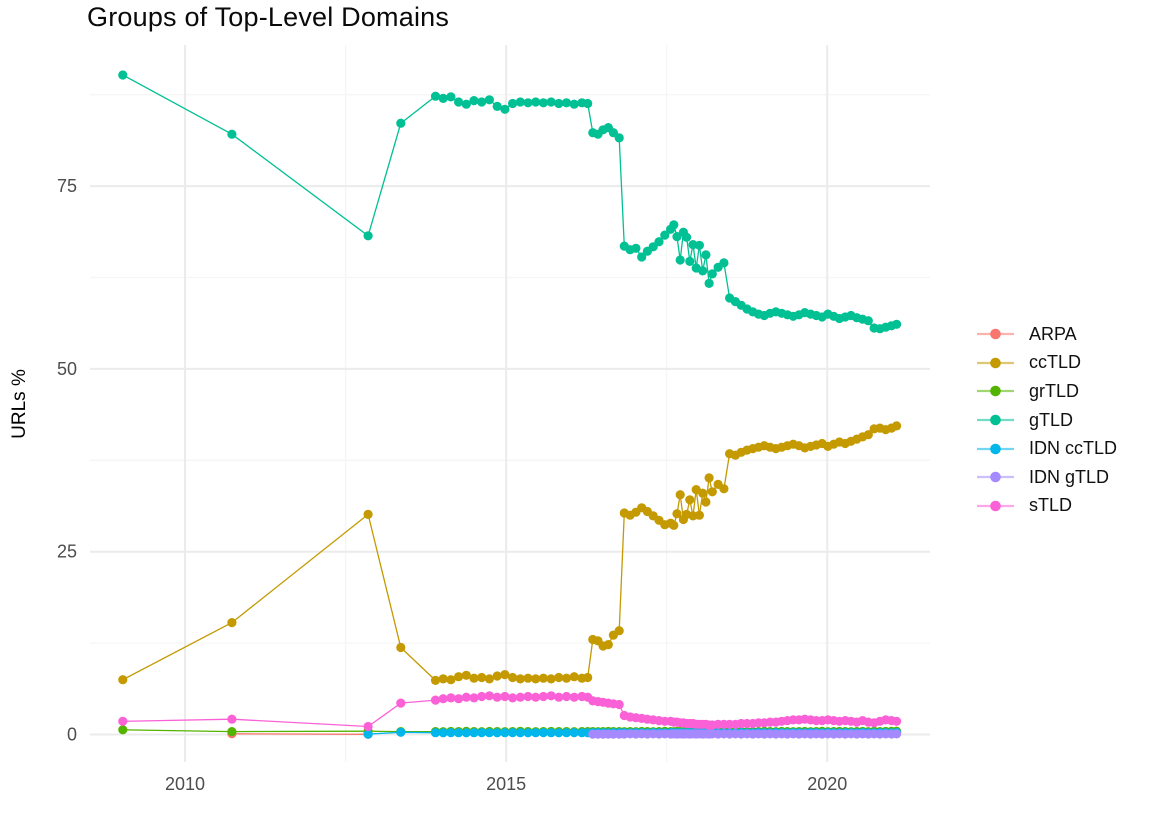  What do you see at coordinates (72, 735) in the screenshot?
I see `y-tick-label: 0` at bounding box center [72, 735].